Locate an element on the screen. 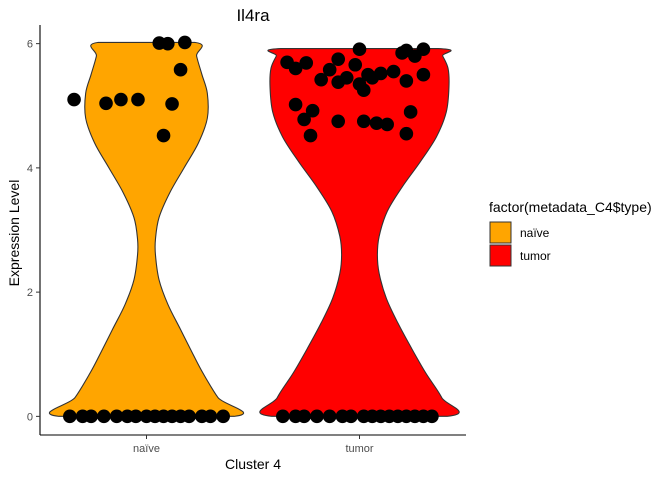 The height and width of the screenshot is (480, 672). legend-label: tumor is located at coordinates (535, 256).